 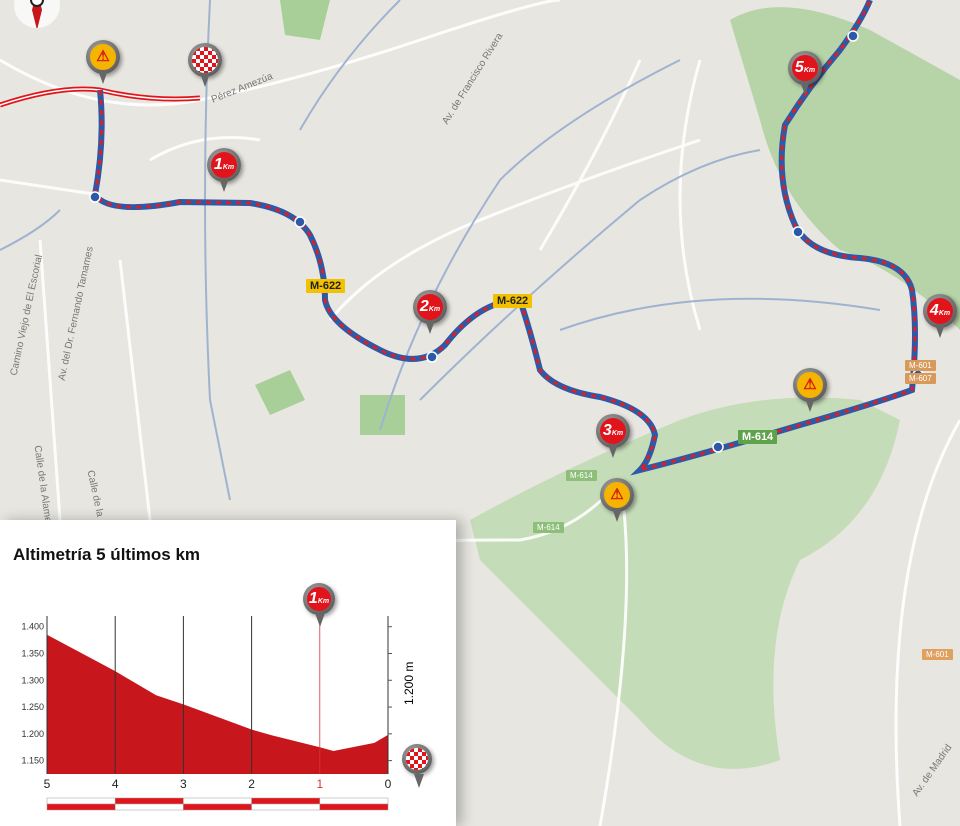 I want to click on km-marker-4: 4Km, so click(x=940, y=316).